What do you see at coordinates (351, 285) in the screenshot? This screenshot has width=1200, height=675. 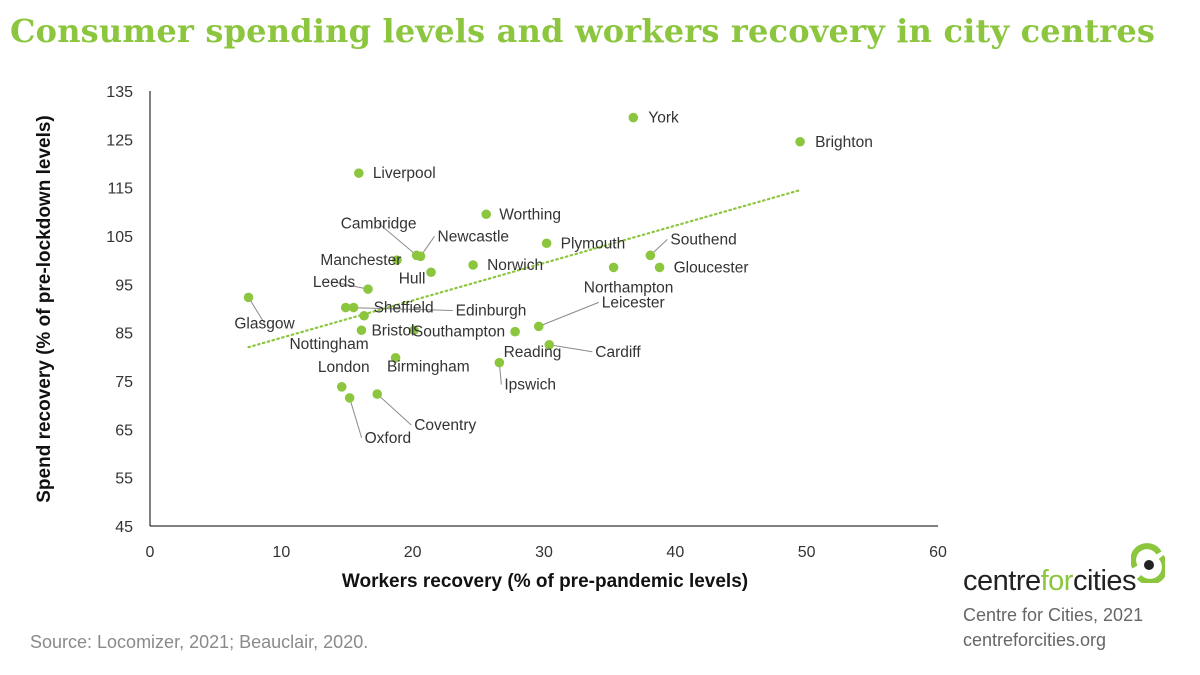 I see `leader-line-leeds` at bounding box center [351, 285].